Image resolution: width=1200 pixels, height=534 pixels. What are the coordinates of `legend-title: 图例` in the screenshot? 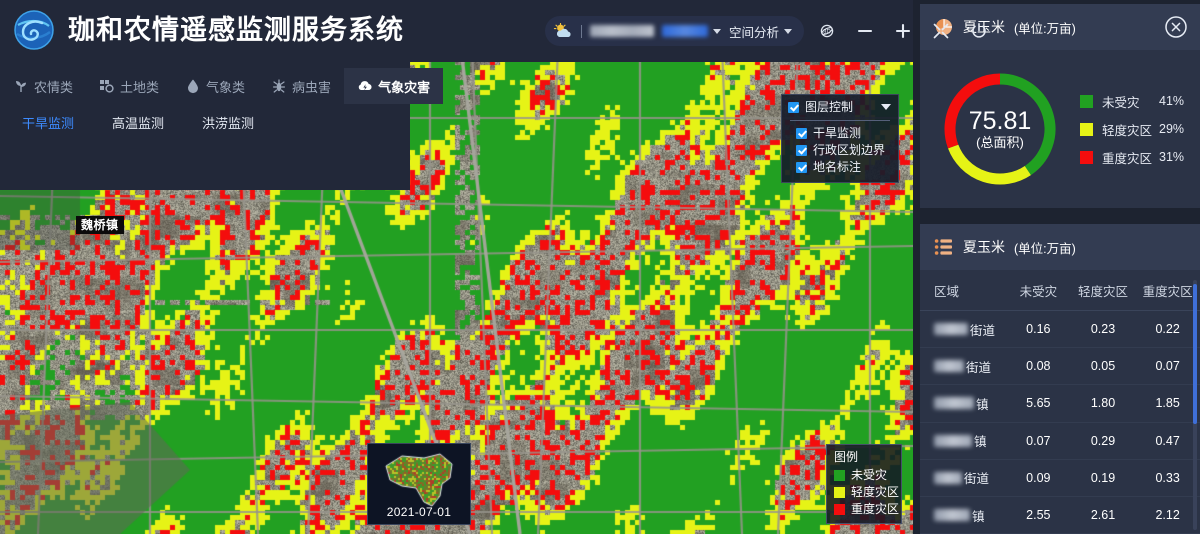 It's located at (846, 457).